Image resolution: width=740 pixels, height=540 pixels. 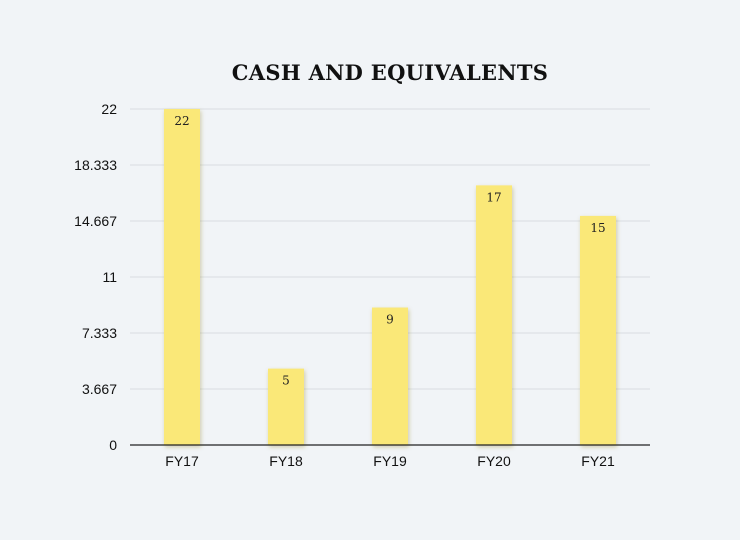 I want to click on y-tick-label: 18.333, so click(x=95, y=165).